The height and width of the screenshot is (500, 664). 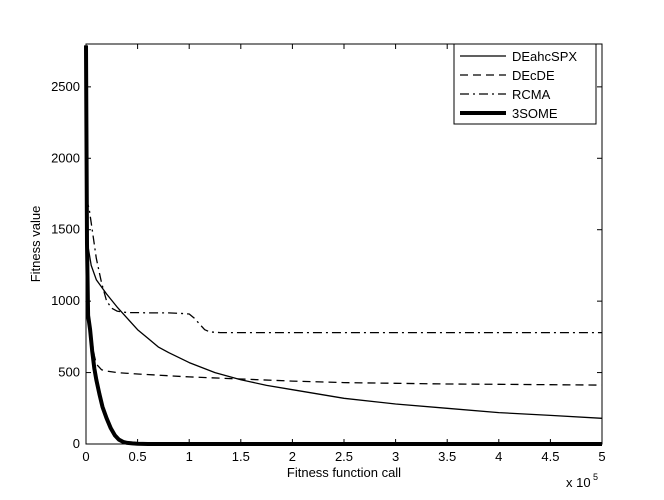 I want to click on x-tick-label: 1.5, so click(x=241, y=456).